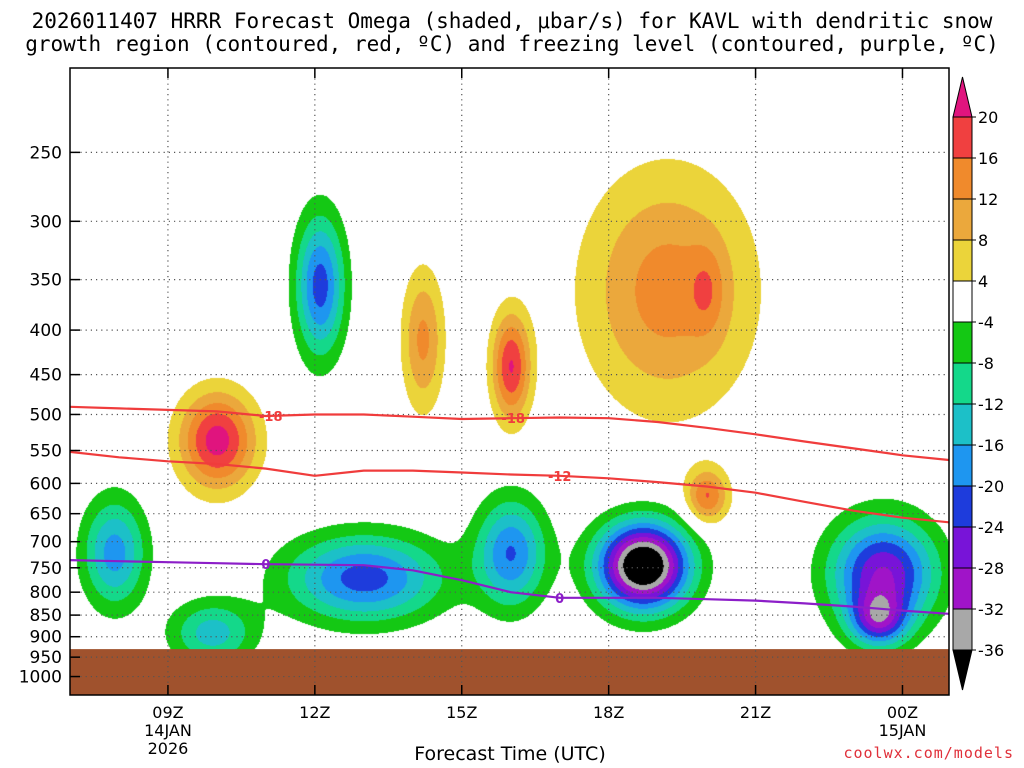 The width and height of the screenshot is (1024, 768). What do you see at coordinates (168, 748) in the screenshot?
I see `x-tick-year: 2026` at bounding box center [168, 748].